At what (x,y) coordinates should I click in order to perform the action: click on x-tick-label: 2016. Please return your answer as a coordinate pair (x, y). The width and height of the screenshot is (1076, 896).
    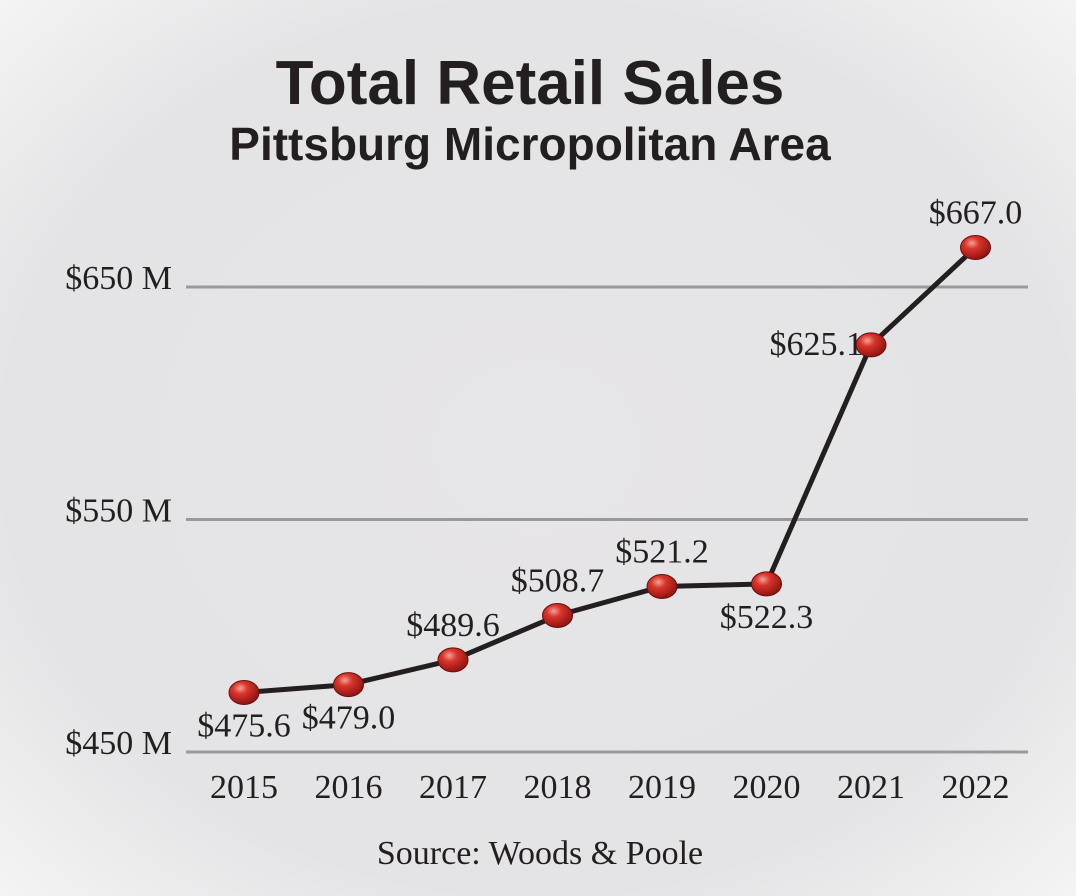
    Looking at the image, I should click on (349, 787).